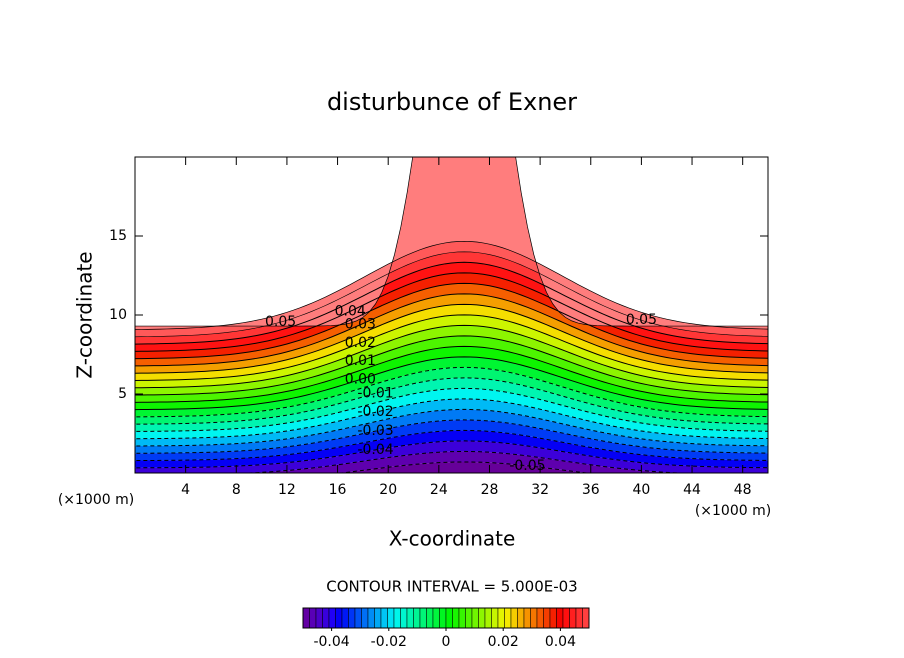 Image resolution: width=904 pixels, height=658 pixels. Describe the element at coordinates (122, 394) in the screenshot. I see `y-tick-label: 5` at that location.